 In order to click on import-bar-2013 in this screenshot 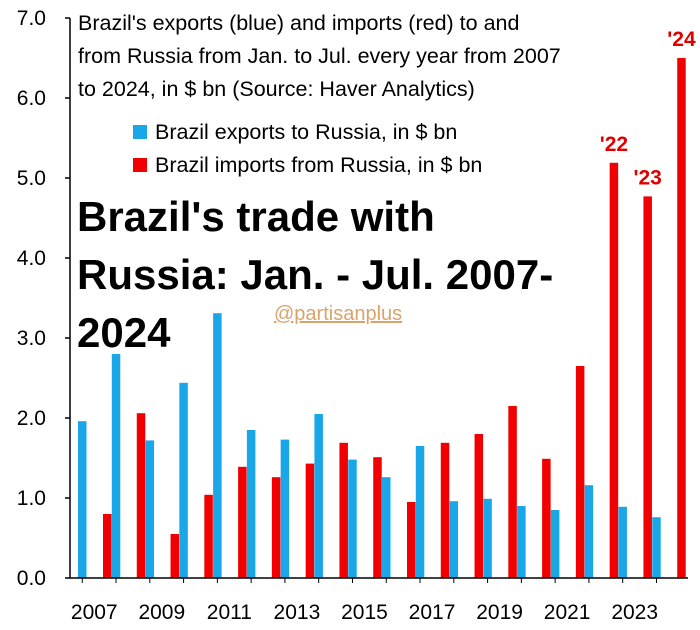, I will do `click(310, 520)`.